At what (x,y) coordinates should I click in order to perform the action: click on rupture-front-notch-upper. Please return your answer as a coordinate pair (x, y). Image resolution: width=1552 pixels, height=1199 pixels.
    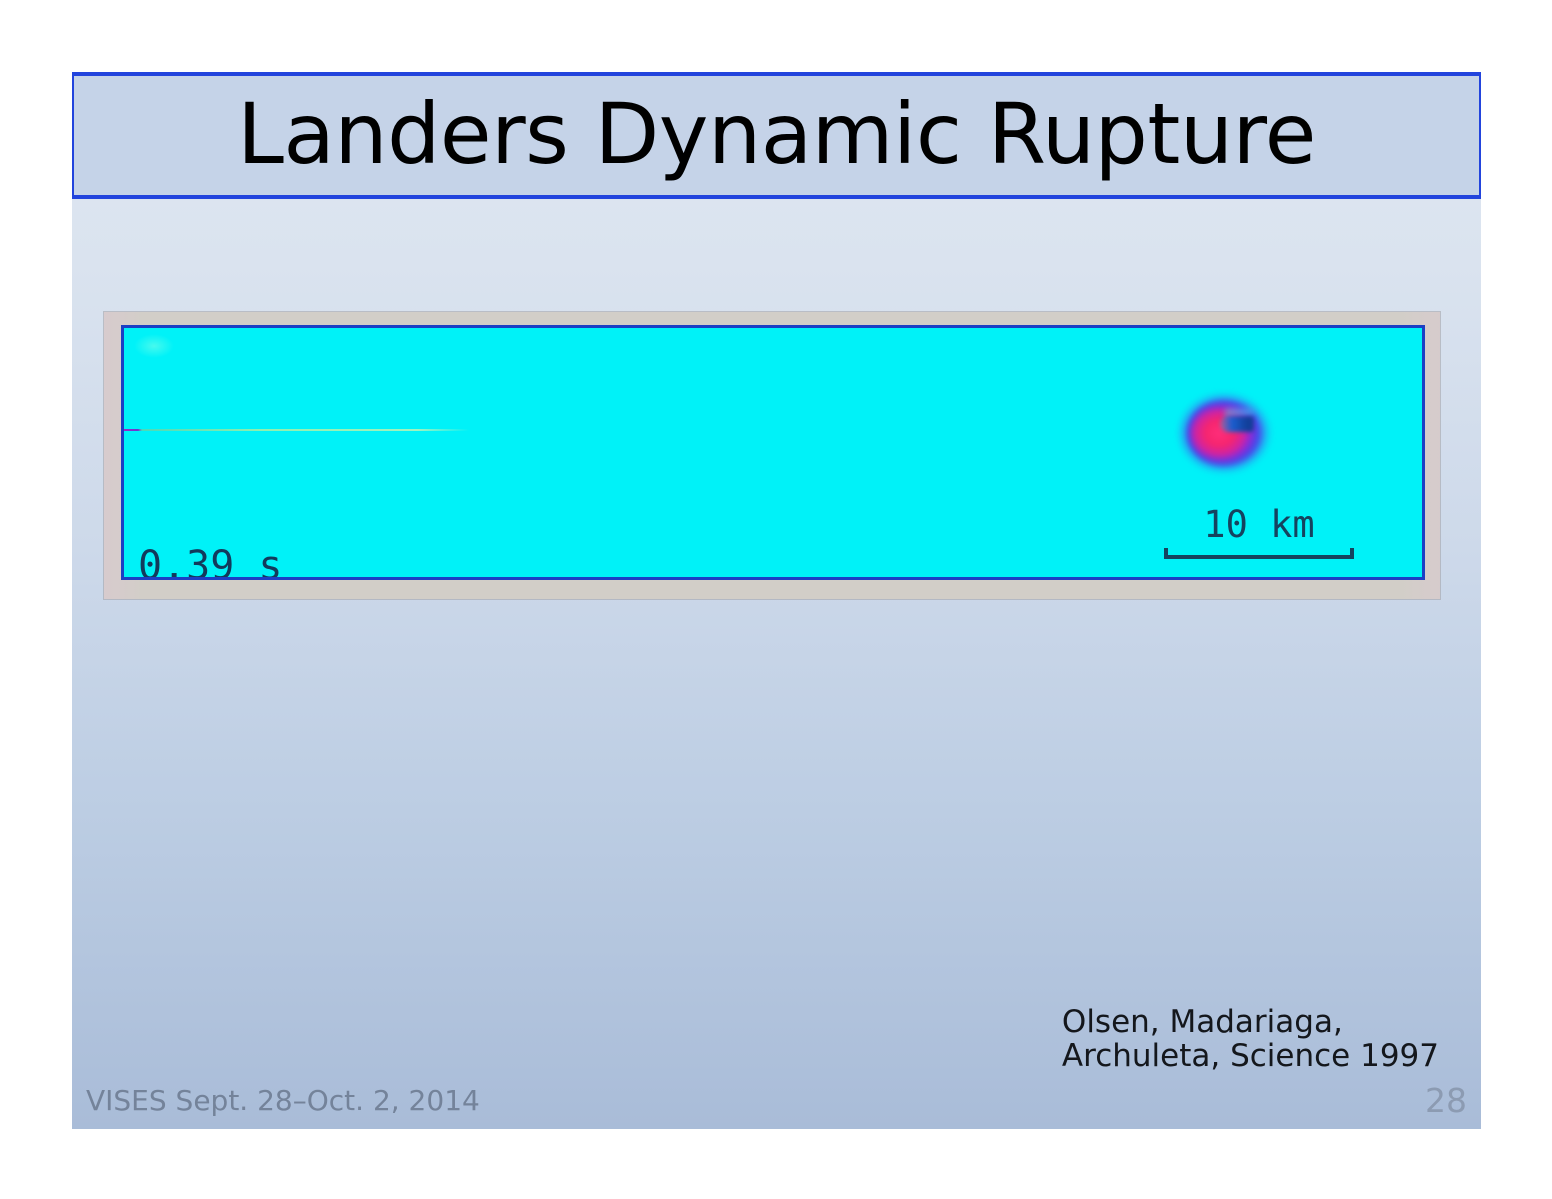
    Looking at the image, I should click on (1239, 412).